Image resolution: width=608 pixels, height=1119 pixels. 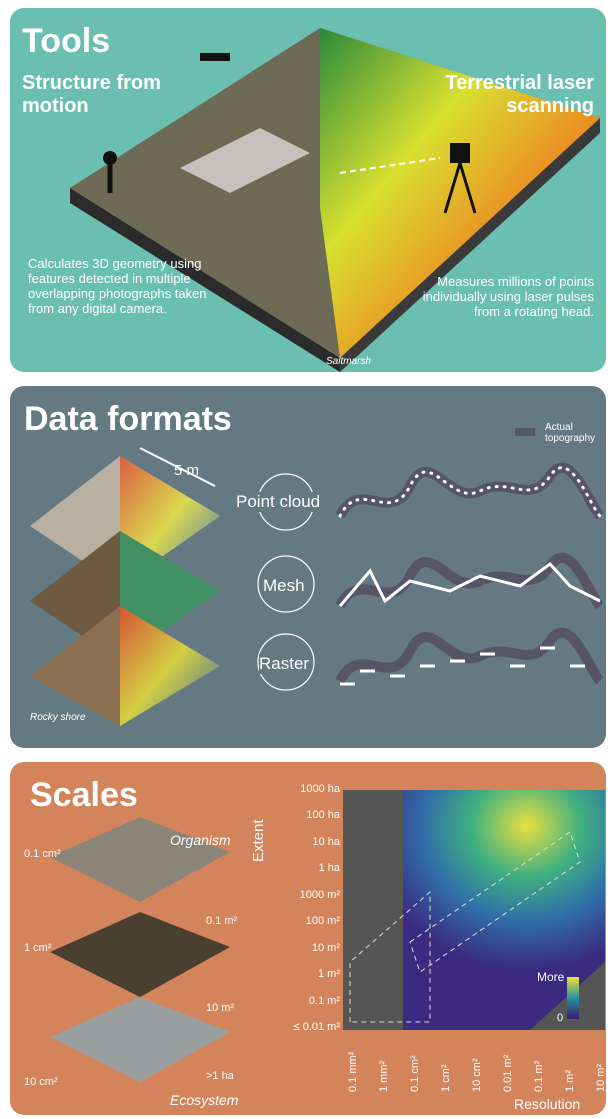 I want to click on y-tick-label: 1000 m², so click(x=319, y=894).